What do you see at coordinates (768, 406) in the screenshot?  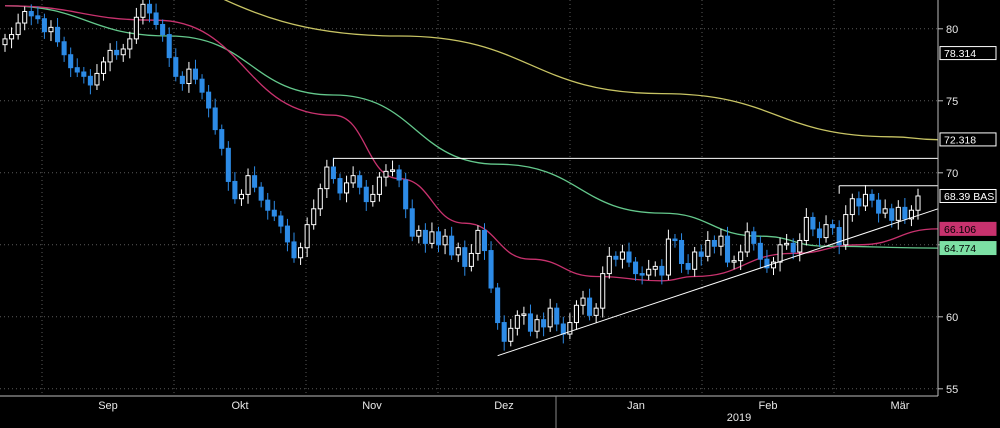 I see `x-tick-label: Feb` at bounding box center [768, 406].